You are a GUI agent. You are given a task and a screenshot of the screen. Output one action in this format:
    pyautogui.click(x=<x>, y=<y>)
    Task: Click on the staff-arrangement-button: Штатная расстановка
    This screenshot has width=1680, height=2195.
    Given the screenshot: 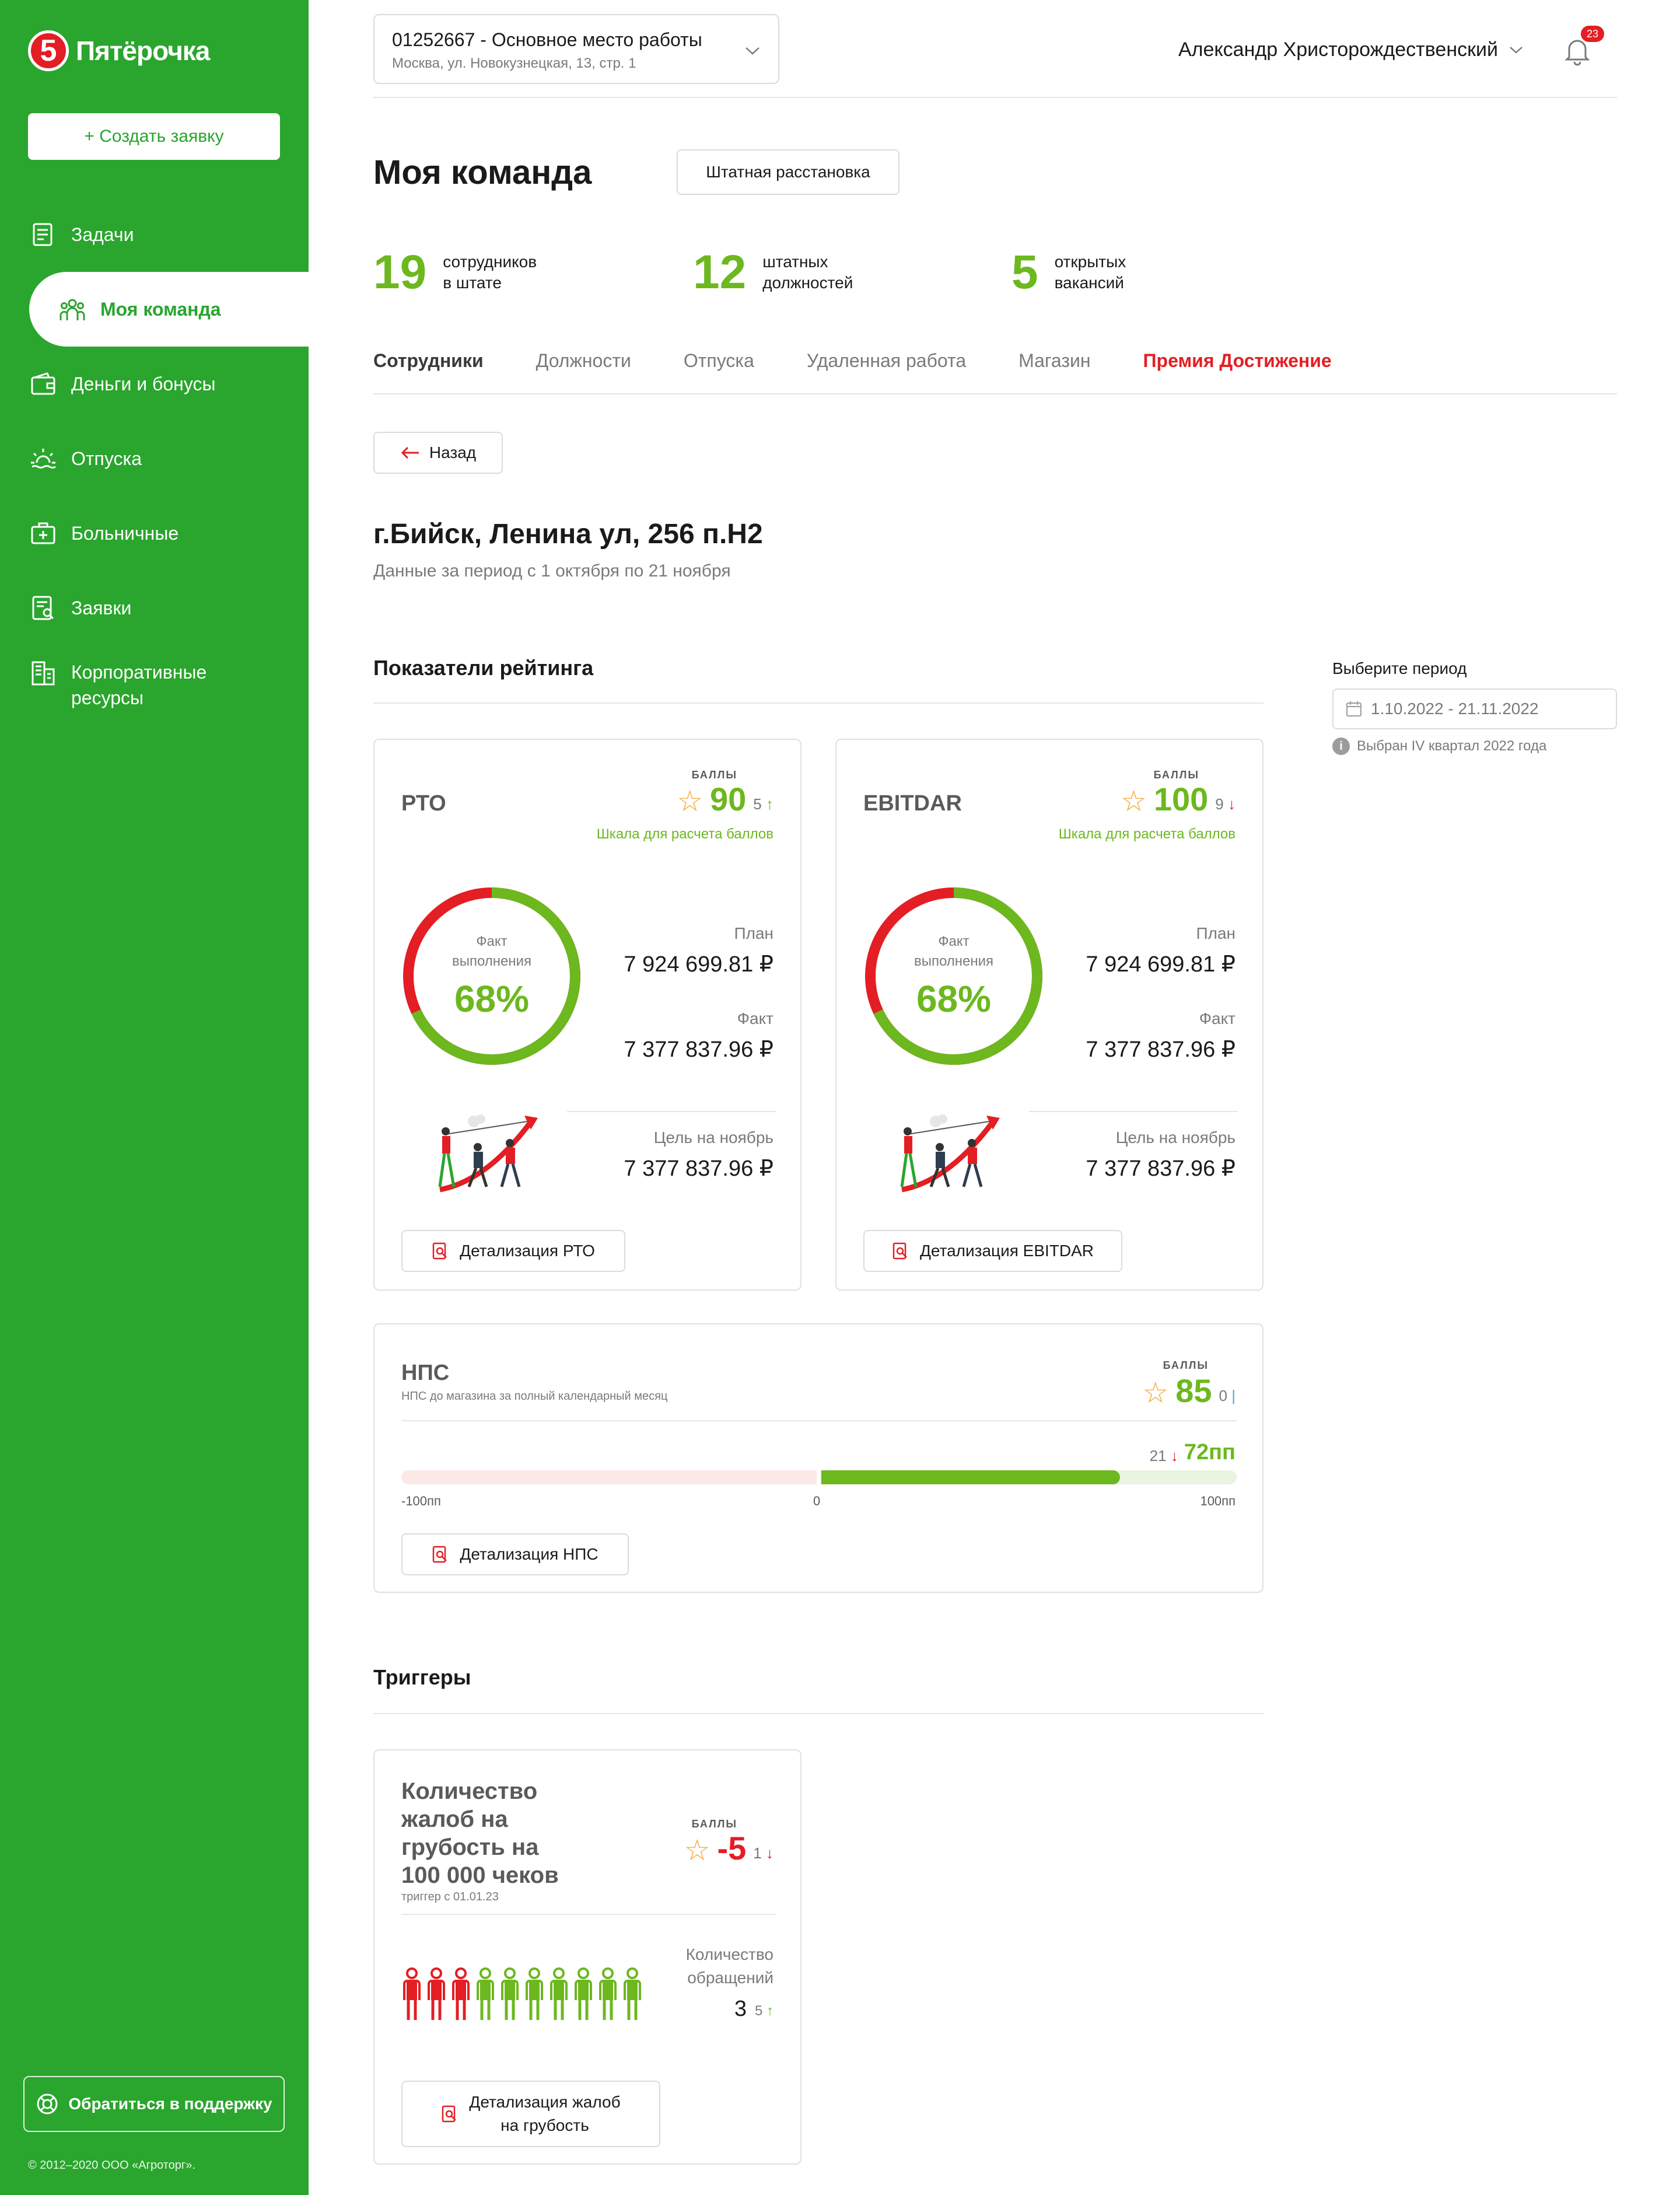 What is the action you would take?
    pyautogui.click(x=788, y=172)
    